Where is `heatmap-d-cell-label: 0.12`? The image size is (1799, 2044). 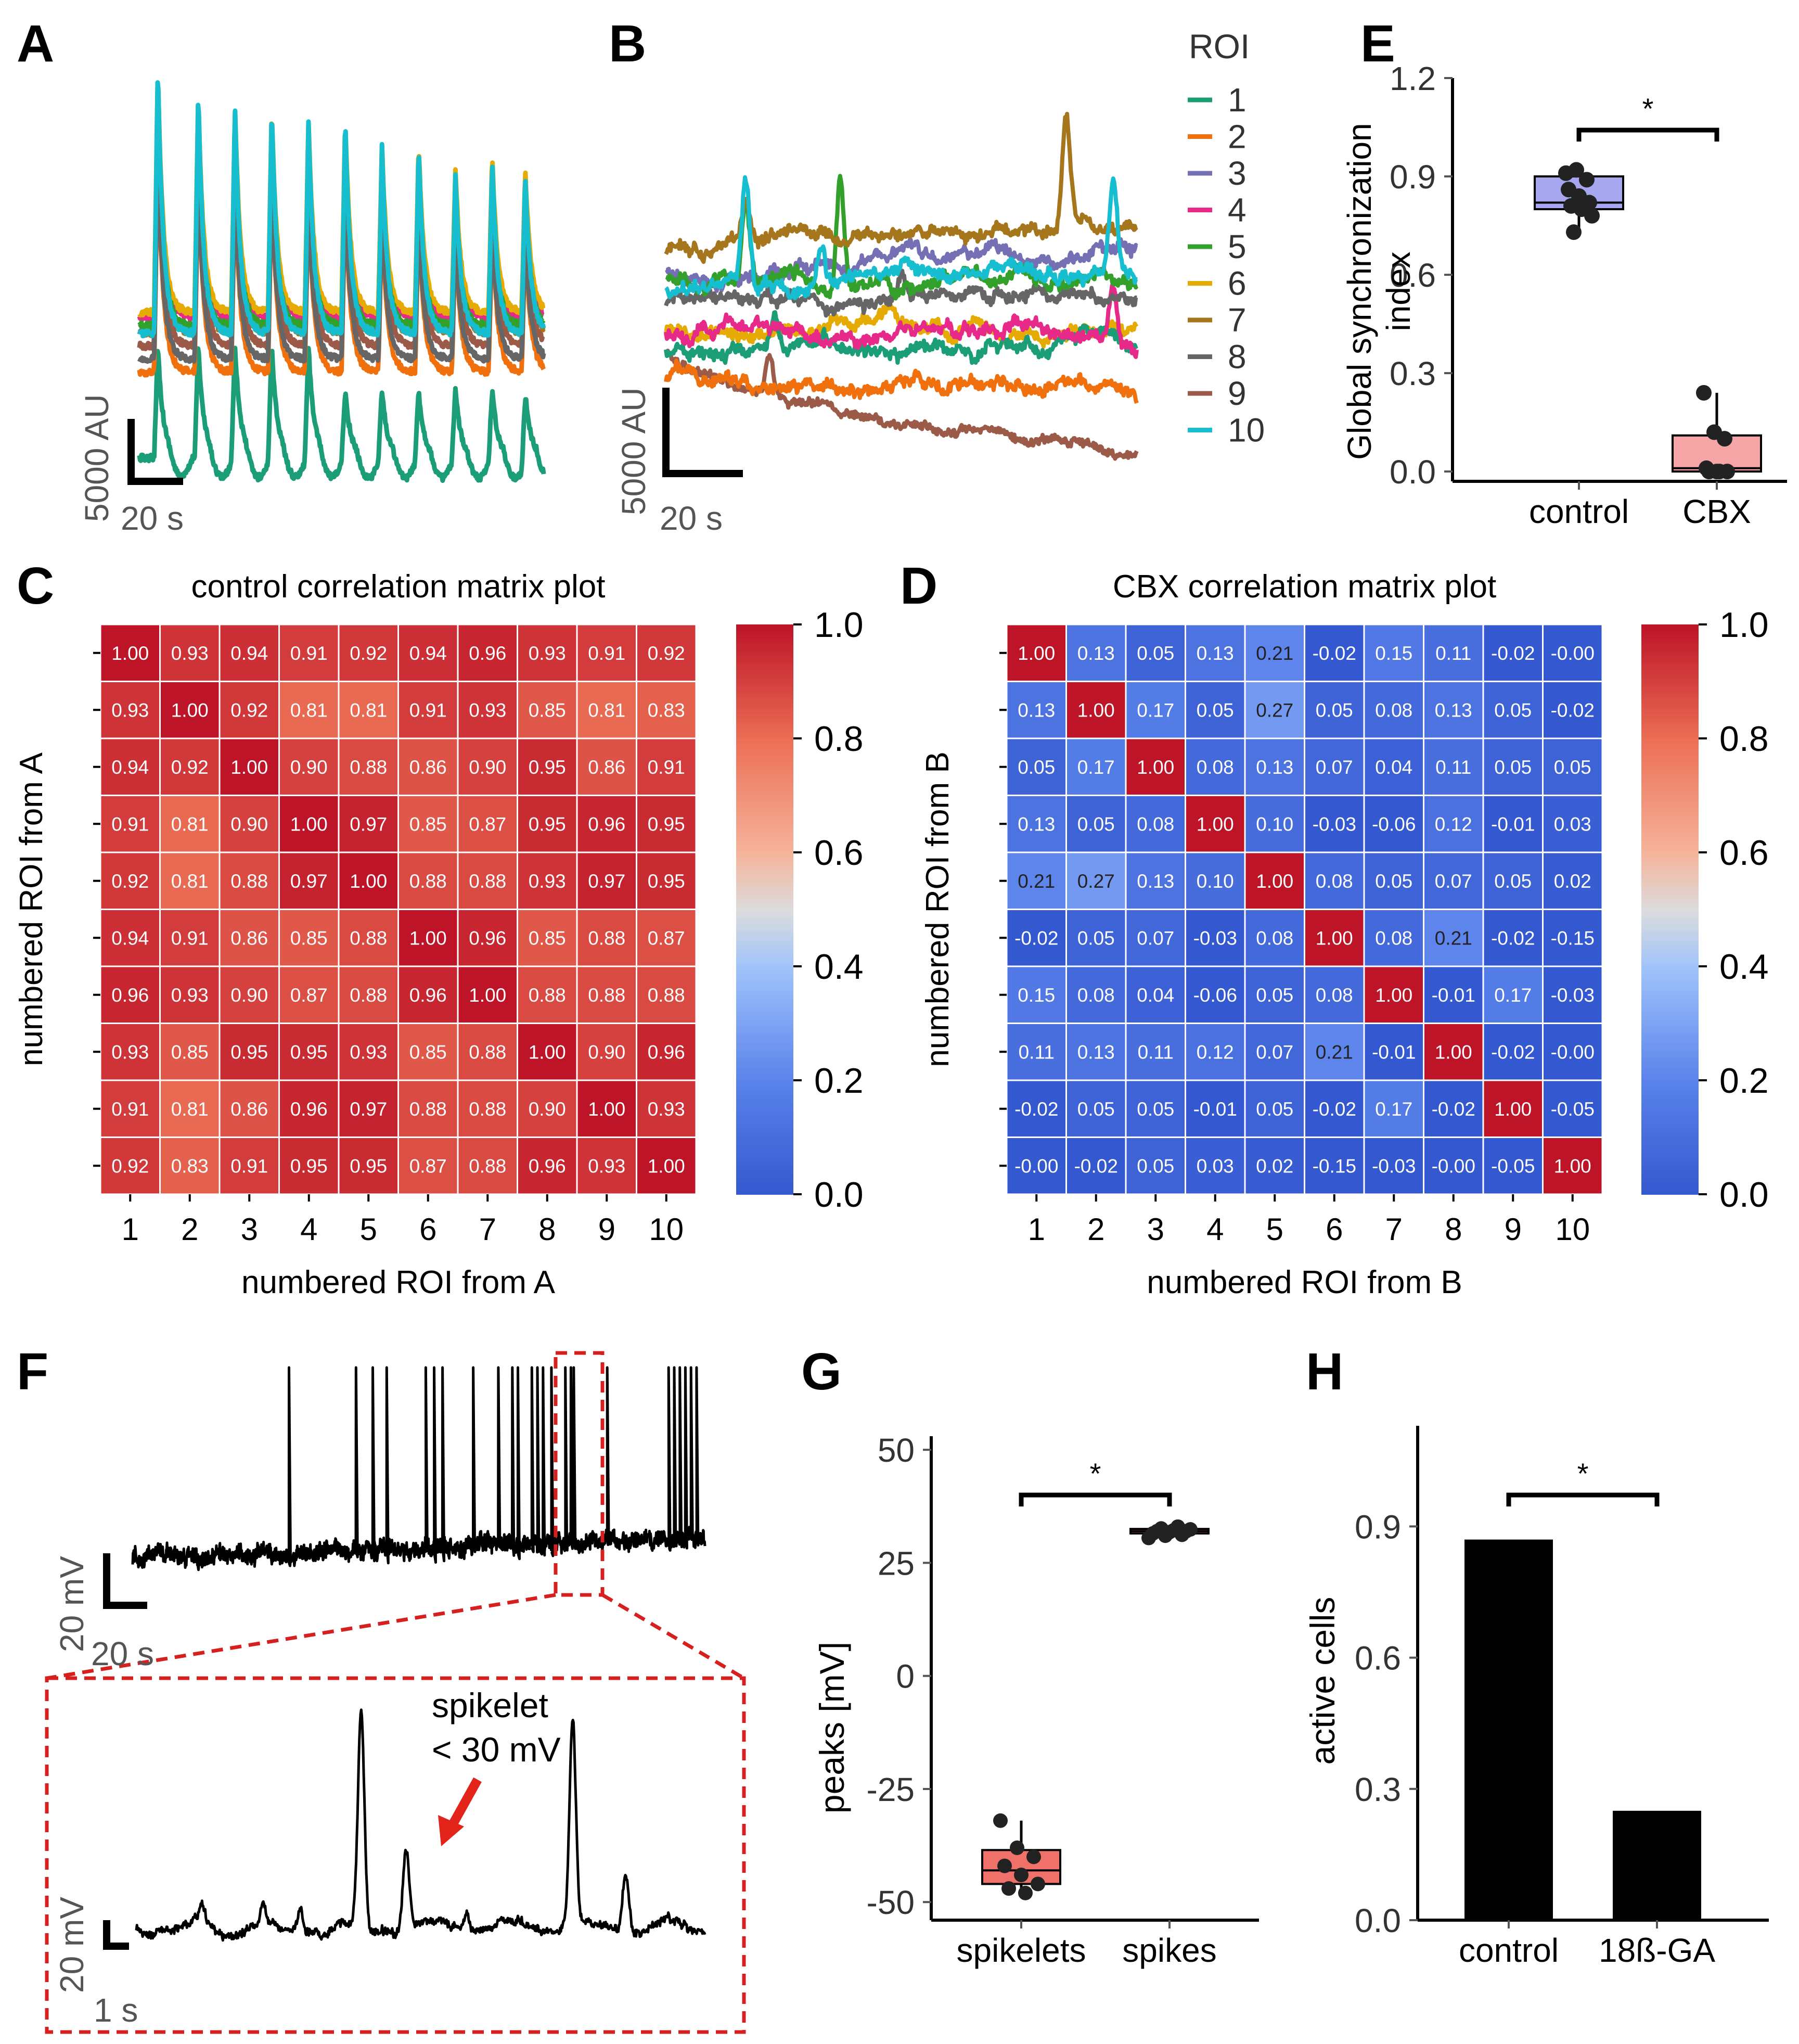
heatmap-d-cell-label: 0.12 is located at coordinates (1453, 824).